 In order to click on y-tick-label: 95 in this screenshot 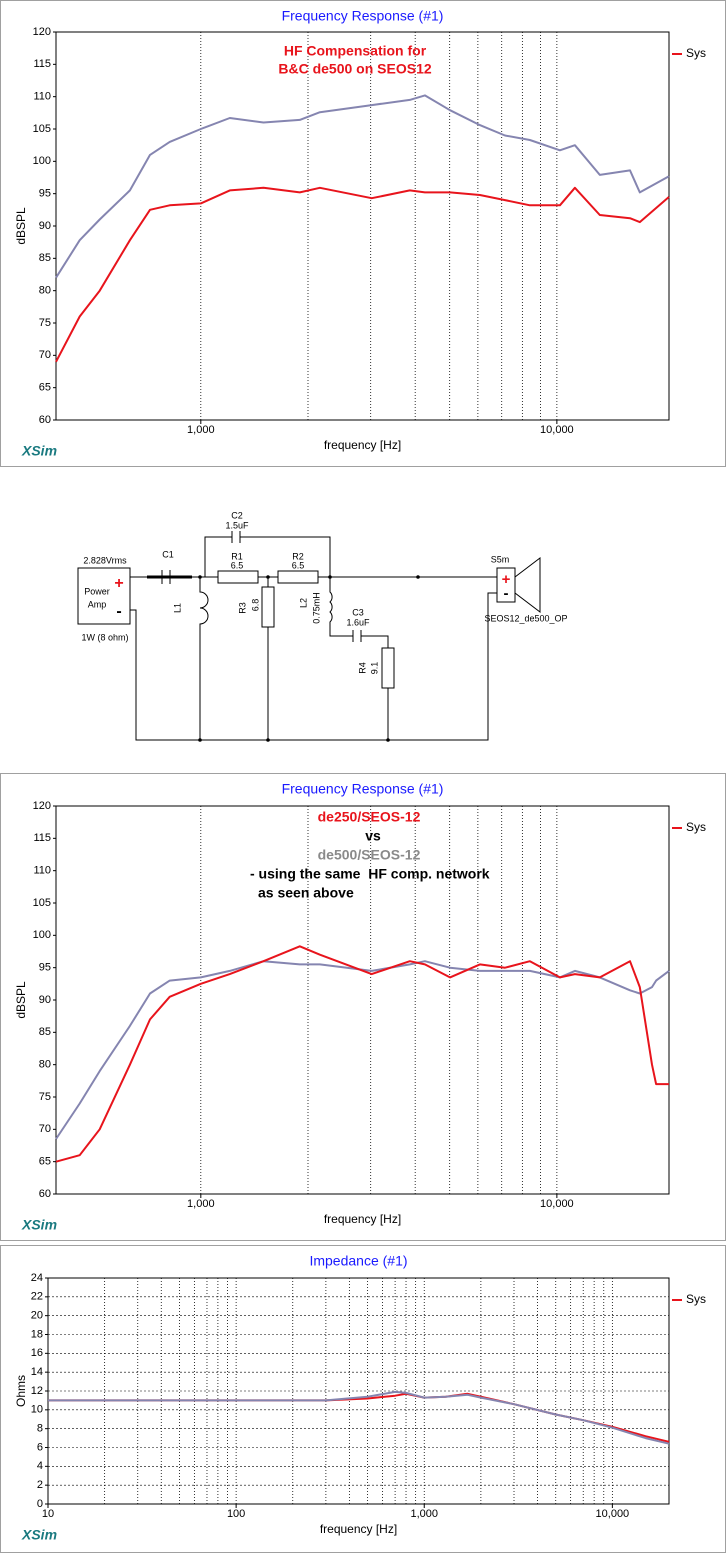, I will do `click(45, 968)`.